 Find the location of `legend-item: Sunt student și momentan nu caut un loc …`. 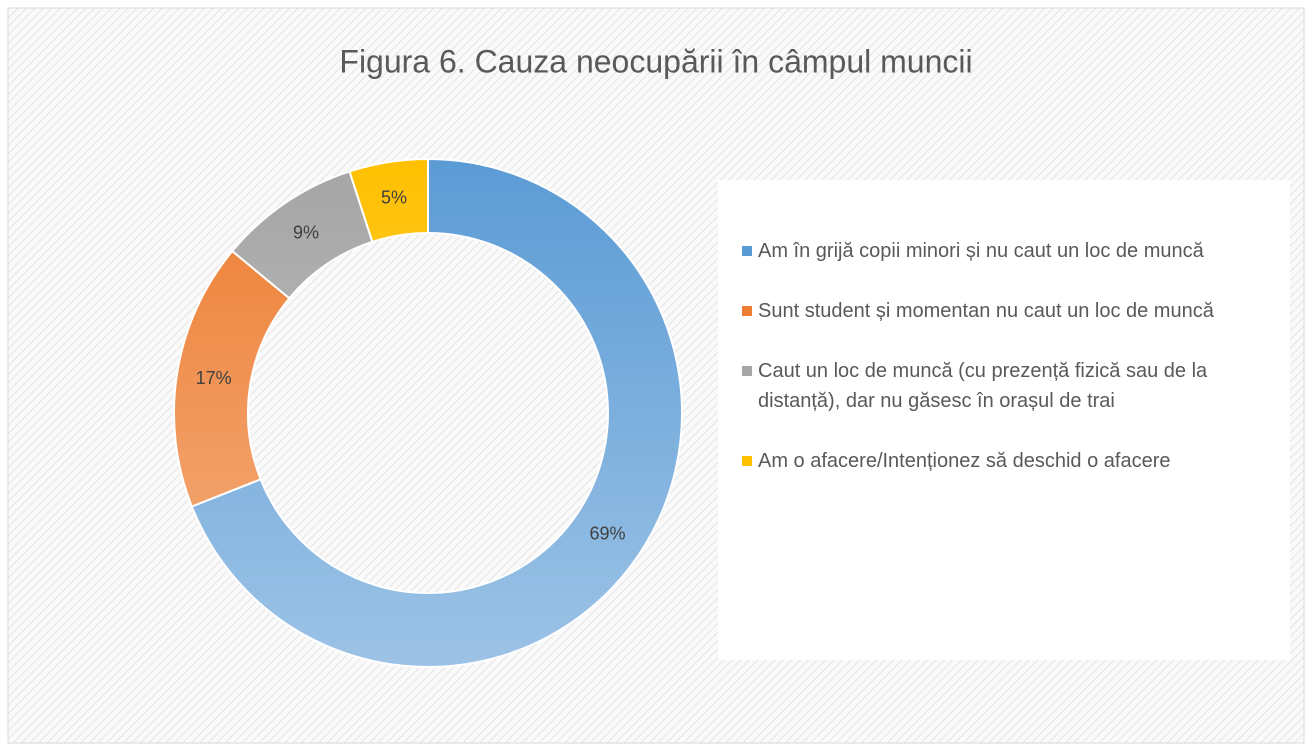

legend-item: Sunt student și momentan nu caut un loc … is located at coordinates (1006, 311).